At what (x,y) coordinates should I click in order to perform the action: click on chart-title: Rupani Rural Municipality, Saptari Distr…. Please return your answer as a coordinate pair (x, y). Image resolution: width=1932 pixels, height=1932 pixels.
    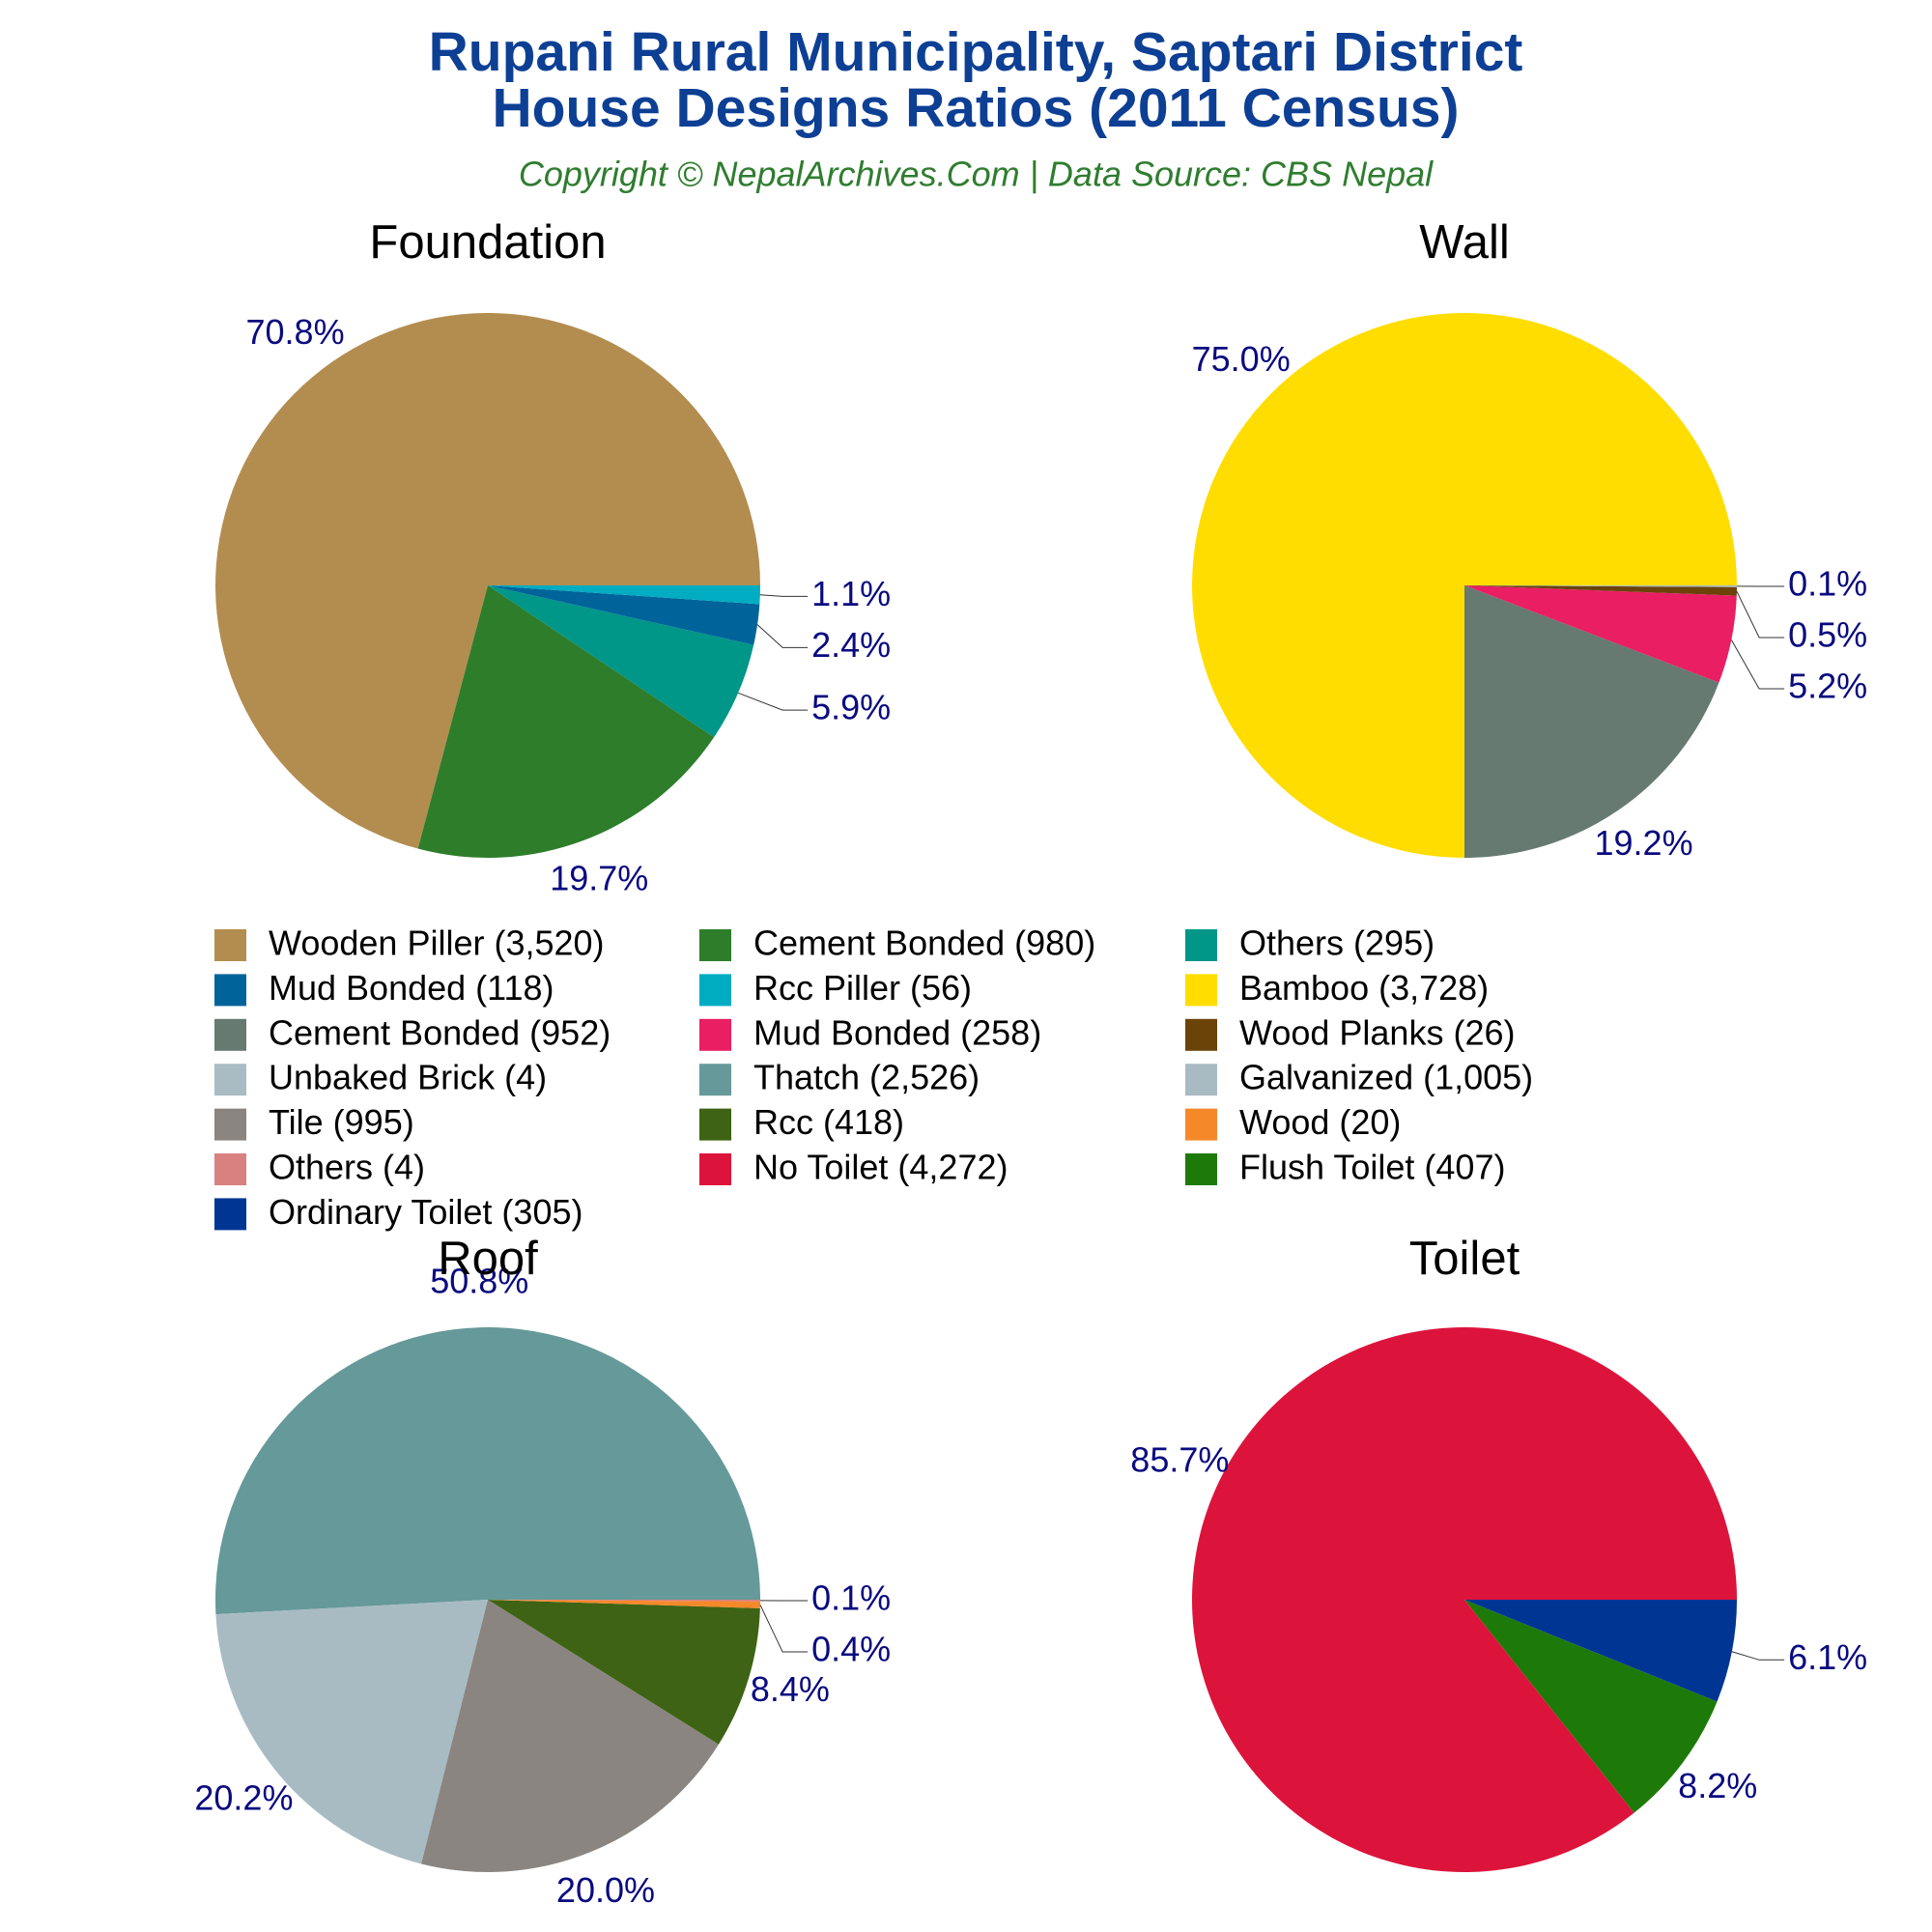
    Looking at the image, I should click on (976, 52).